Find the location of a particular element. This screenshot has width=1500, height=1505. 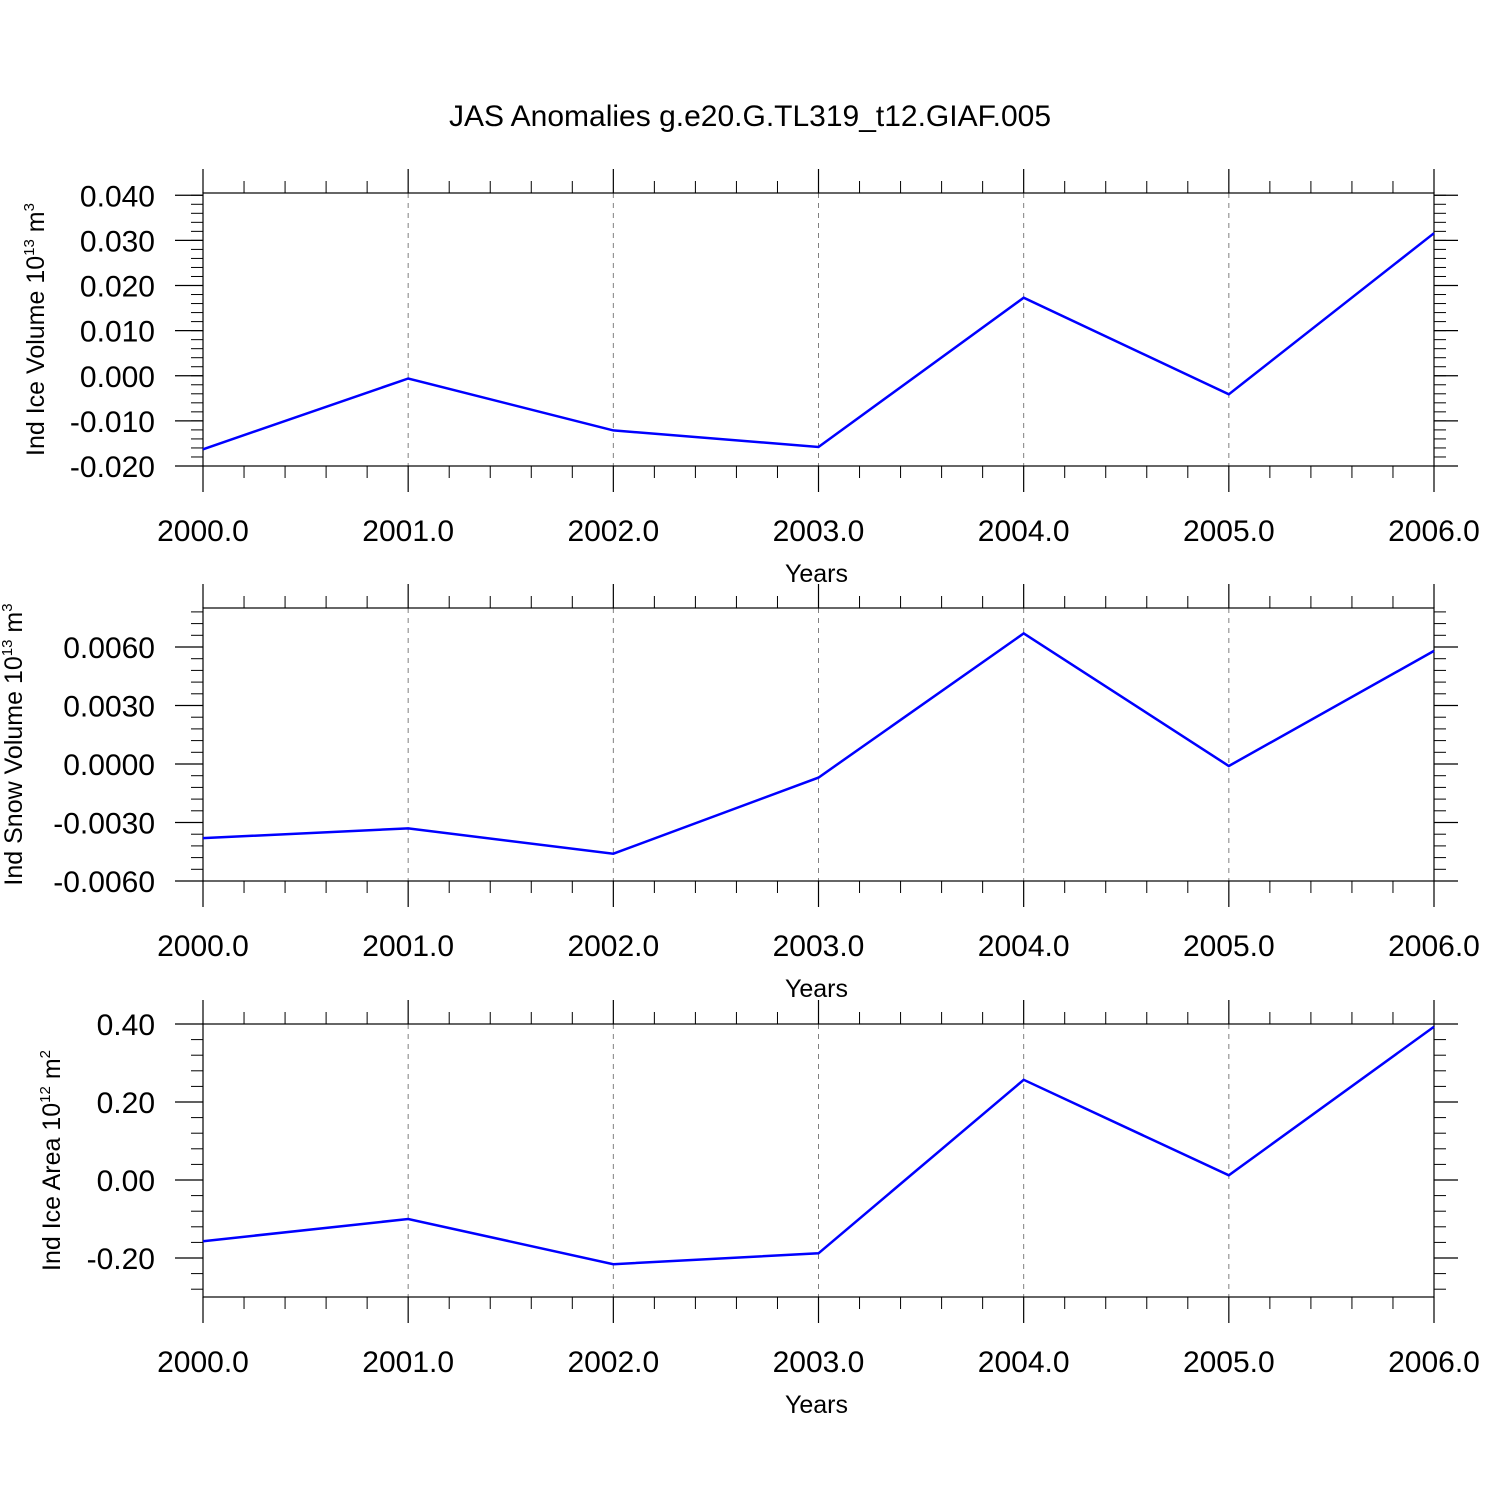

y-axis-label: Ind Ice Volume 1013 m3 is located at coordinates (35, 329).